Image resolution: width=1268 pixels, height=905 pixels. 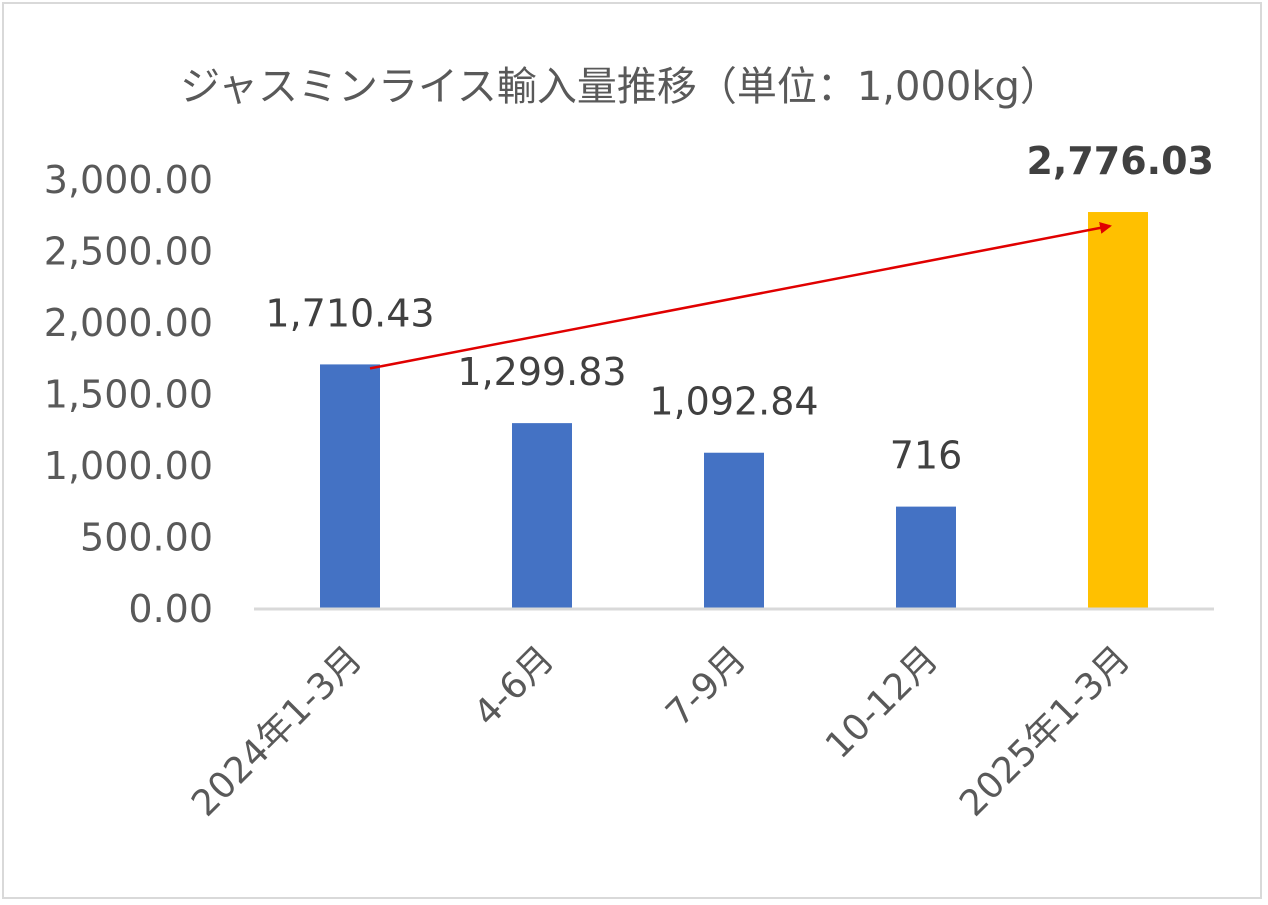 I want to click on data-label: 1,092.84, so click(x=733, y=402).